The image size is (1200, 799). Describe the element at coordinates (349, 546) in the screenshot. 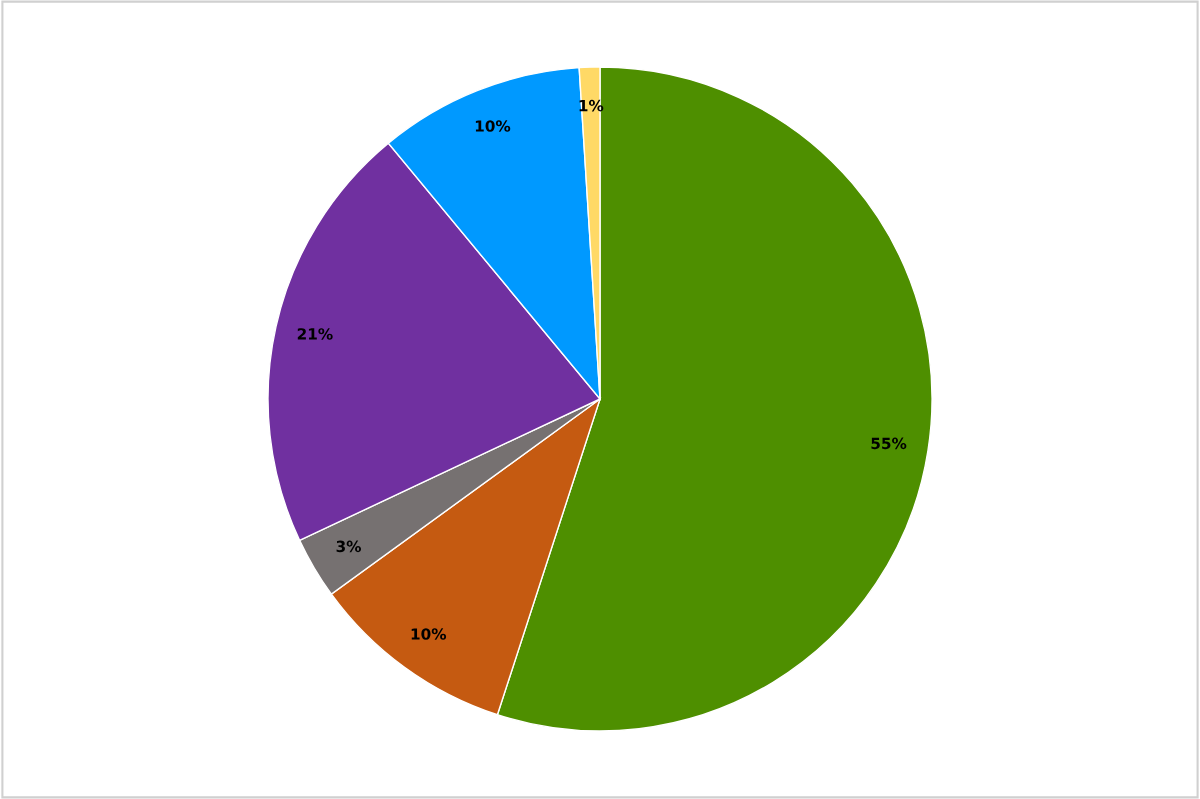

I see `data-label: 3%` at that location.